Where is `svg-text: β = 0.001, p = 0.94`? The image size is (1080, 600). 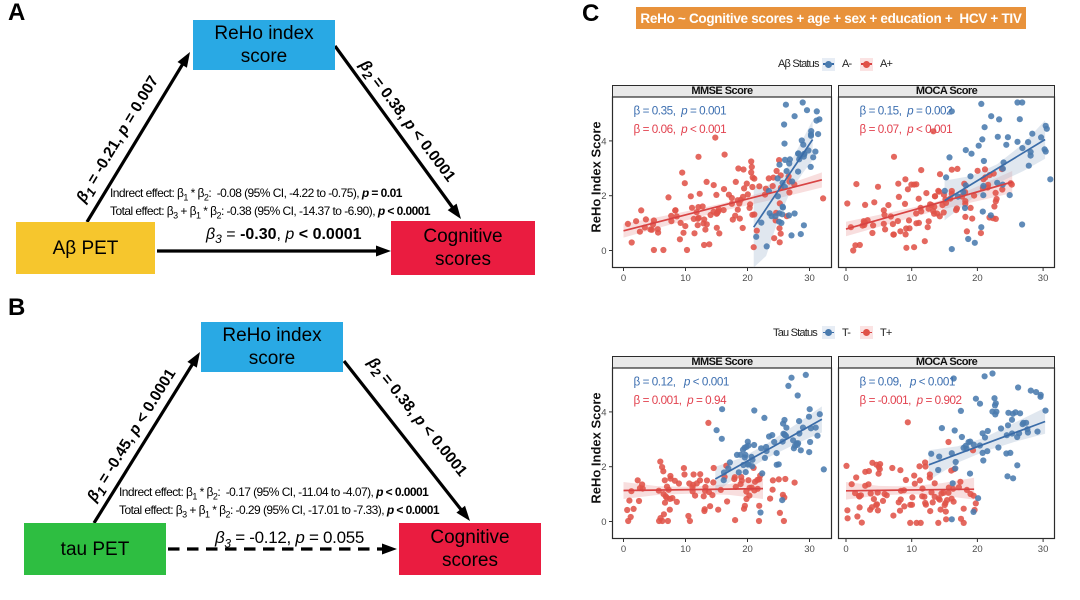 svg-text: β = 0.001, p = 0.94 is located at coordinates (681, 400).